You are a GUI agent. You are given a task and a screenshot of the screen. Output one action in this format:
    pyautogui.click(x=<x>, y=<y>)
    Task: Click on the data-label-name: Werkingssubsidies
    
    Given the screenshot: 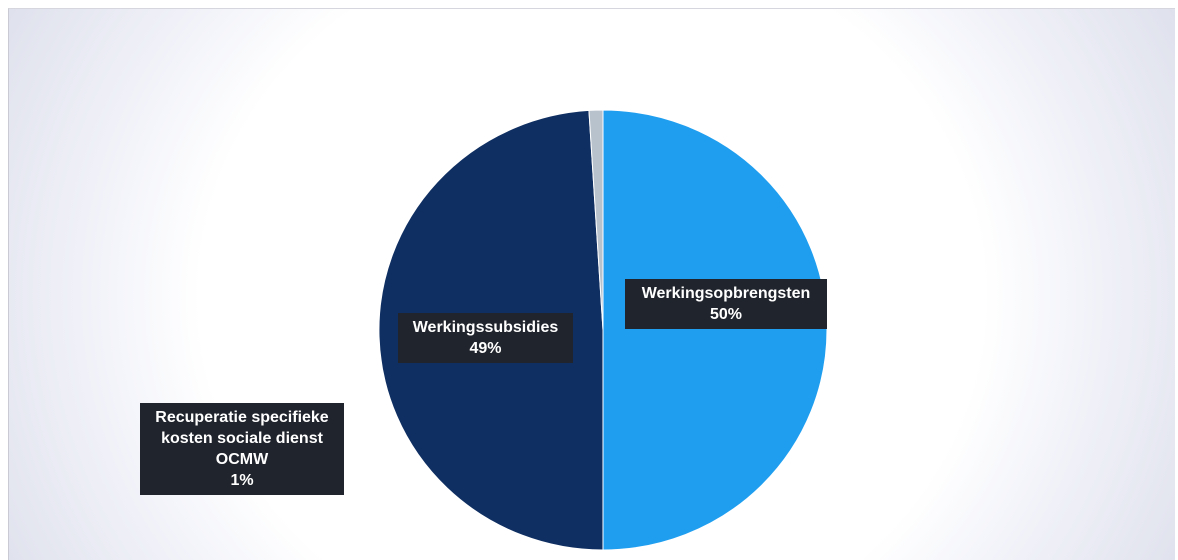 What is the action you would take?
    pyautogui.click(x=485, y=327)
    